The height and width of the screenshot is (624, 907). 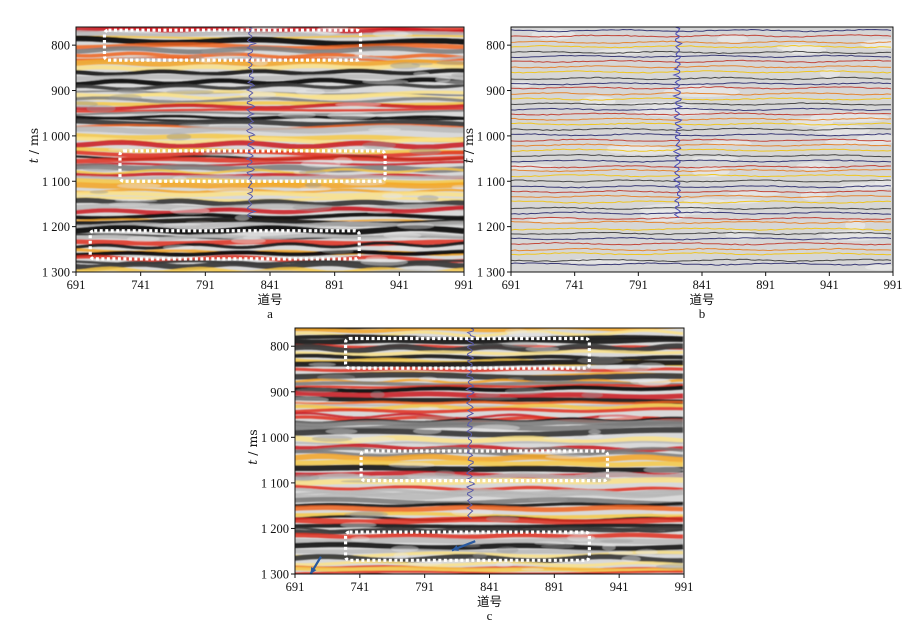 What do you see at coordinates (490, 615) in the screenshot?
I see `panel-label: c` at bounding box center [490, 615].